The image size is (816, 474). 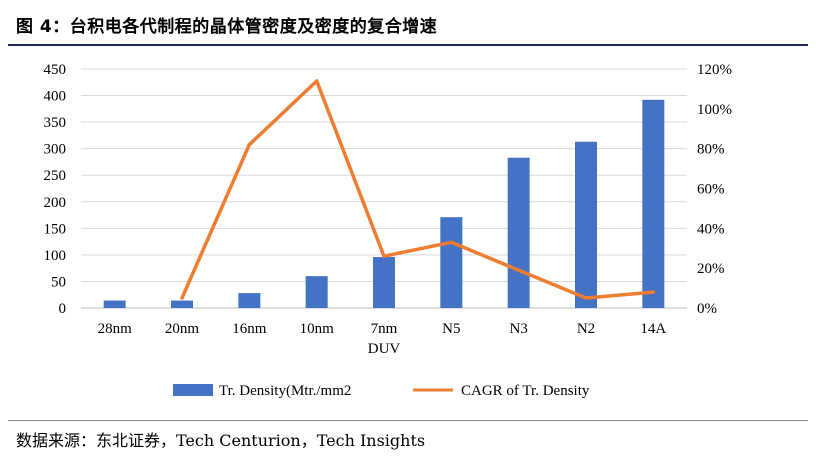 I want to click on left-tick-label: 0, so click(x=63, y=309).